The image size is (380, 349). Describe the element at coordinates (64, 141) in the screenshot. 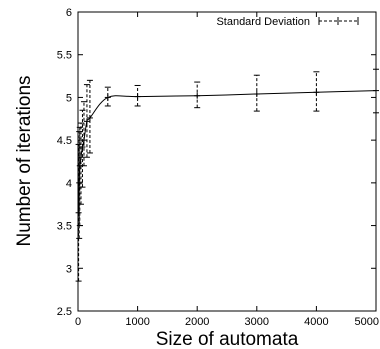

I see `y-tick-label: 4.5` at that location.